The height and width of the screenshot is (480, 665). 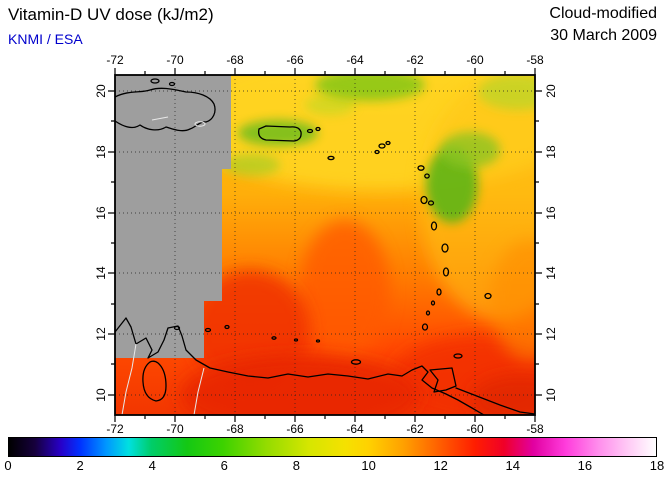 What do you see at coordinates (296, 465) in the screenshot?
I see `colorbar-label: 8` at bounding box center [296, 465].